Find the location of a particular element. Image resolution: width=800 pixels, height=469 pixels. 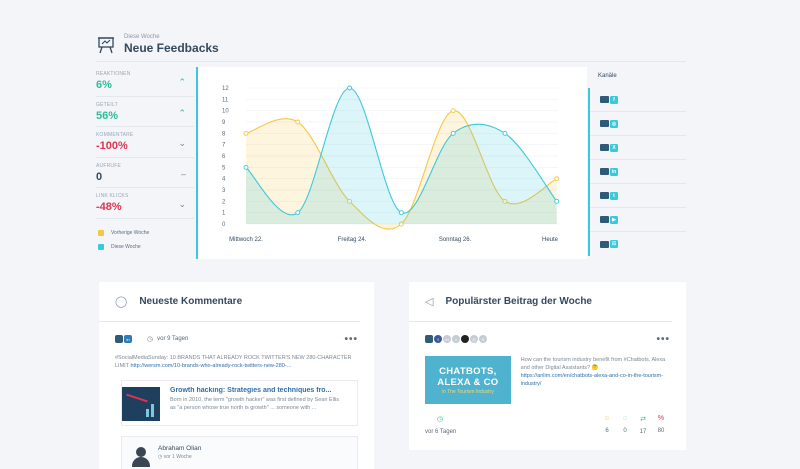

post-meta: in ◷ vor 9 Tagen ••• is located at coordinates (236, 334).